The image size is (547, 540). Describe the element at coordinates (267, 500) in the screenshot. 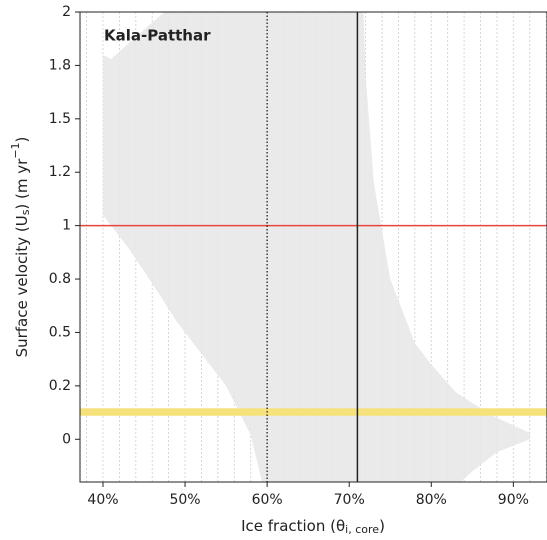

I see `x-tick-label: 60%` at that location.